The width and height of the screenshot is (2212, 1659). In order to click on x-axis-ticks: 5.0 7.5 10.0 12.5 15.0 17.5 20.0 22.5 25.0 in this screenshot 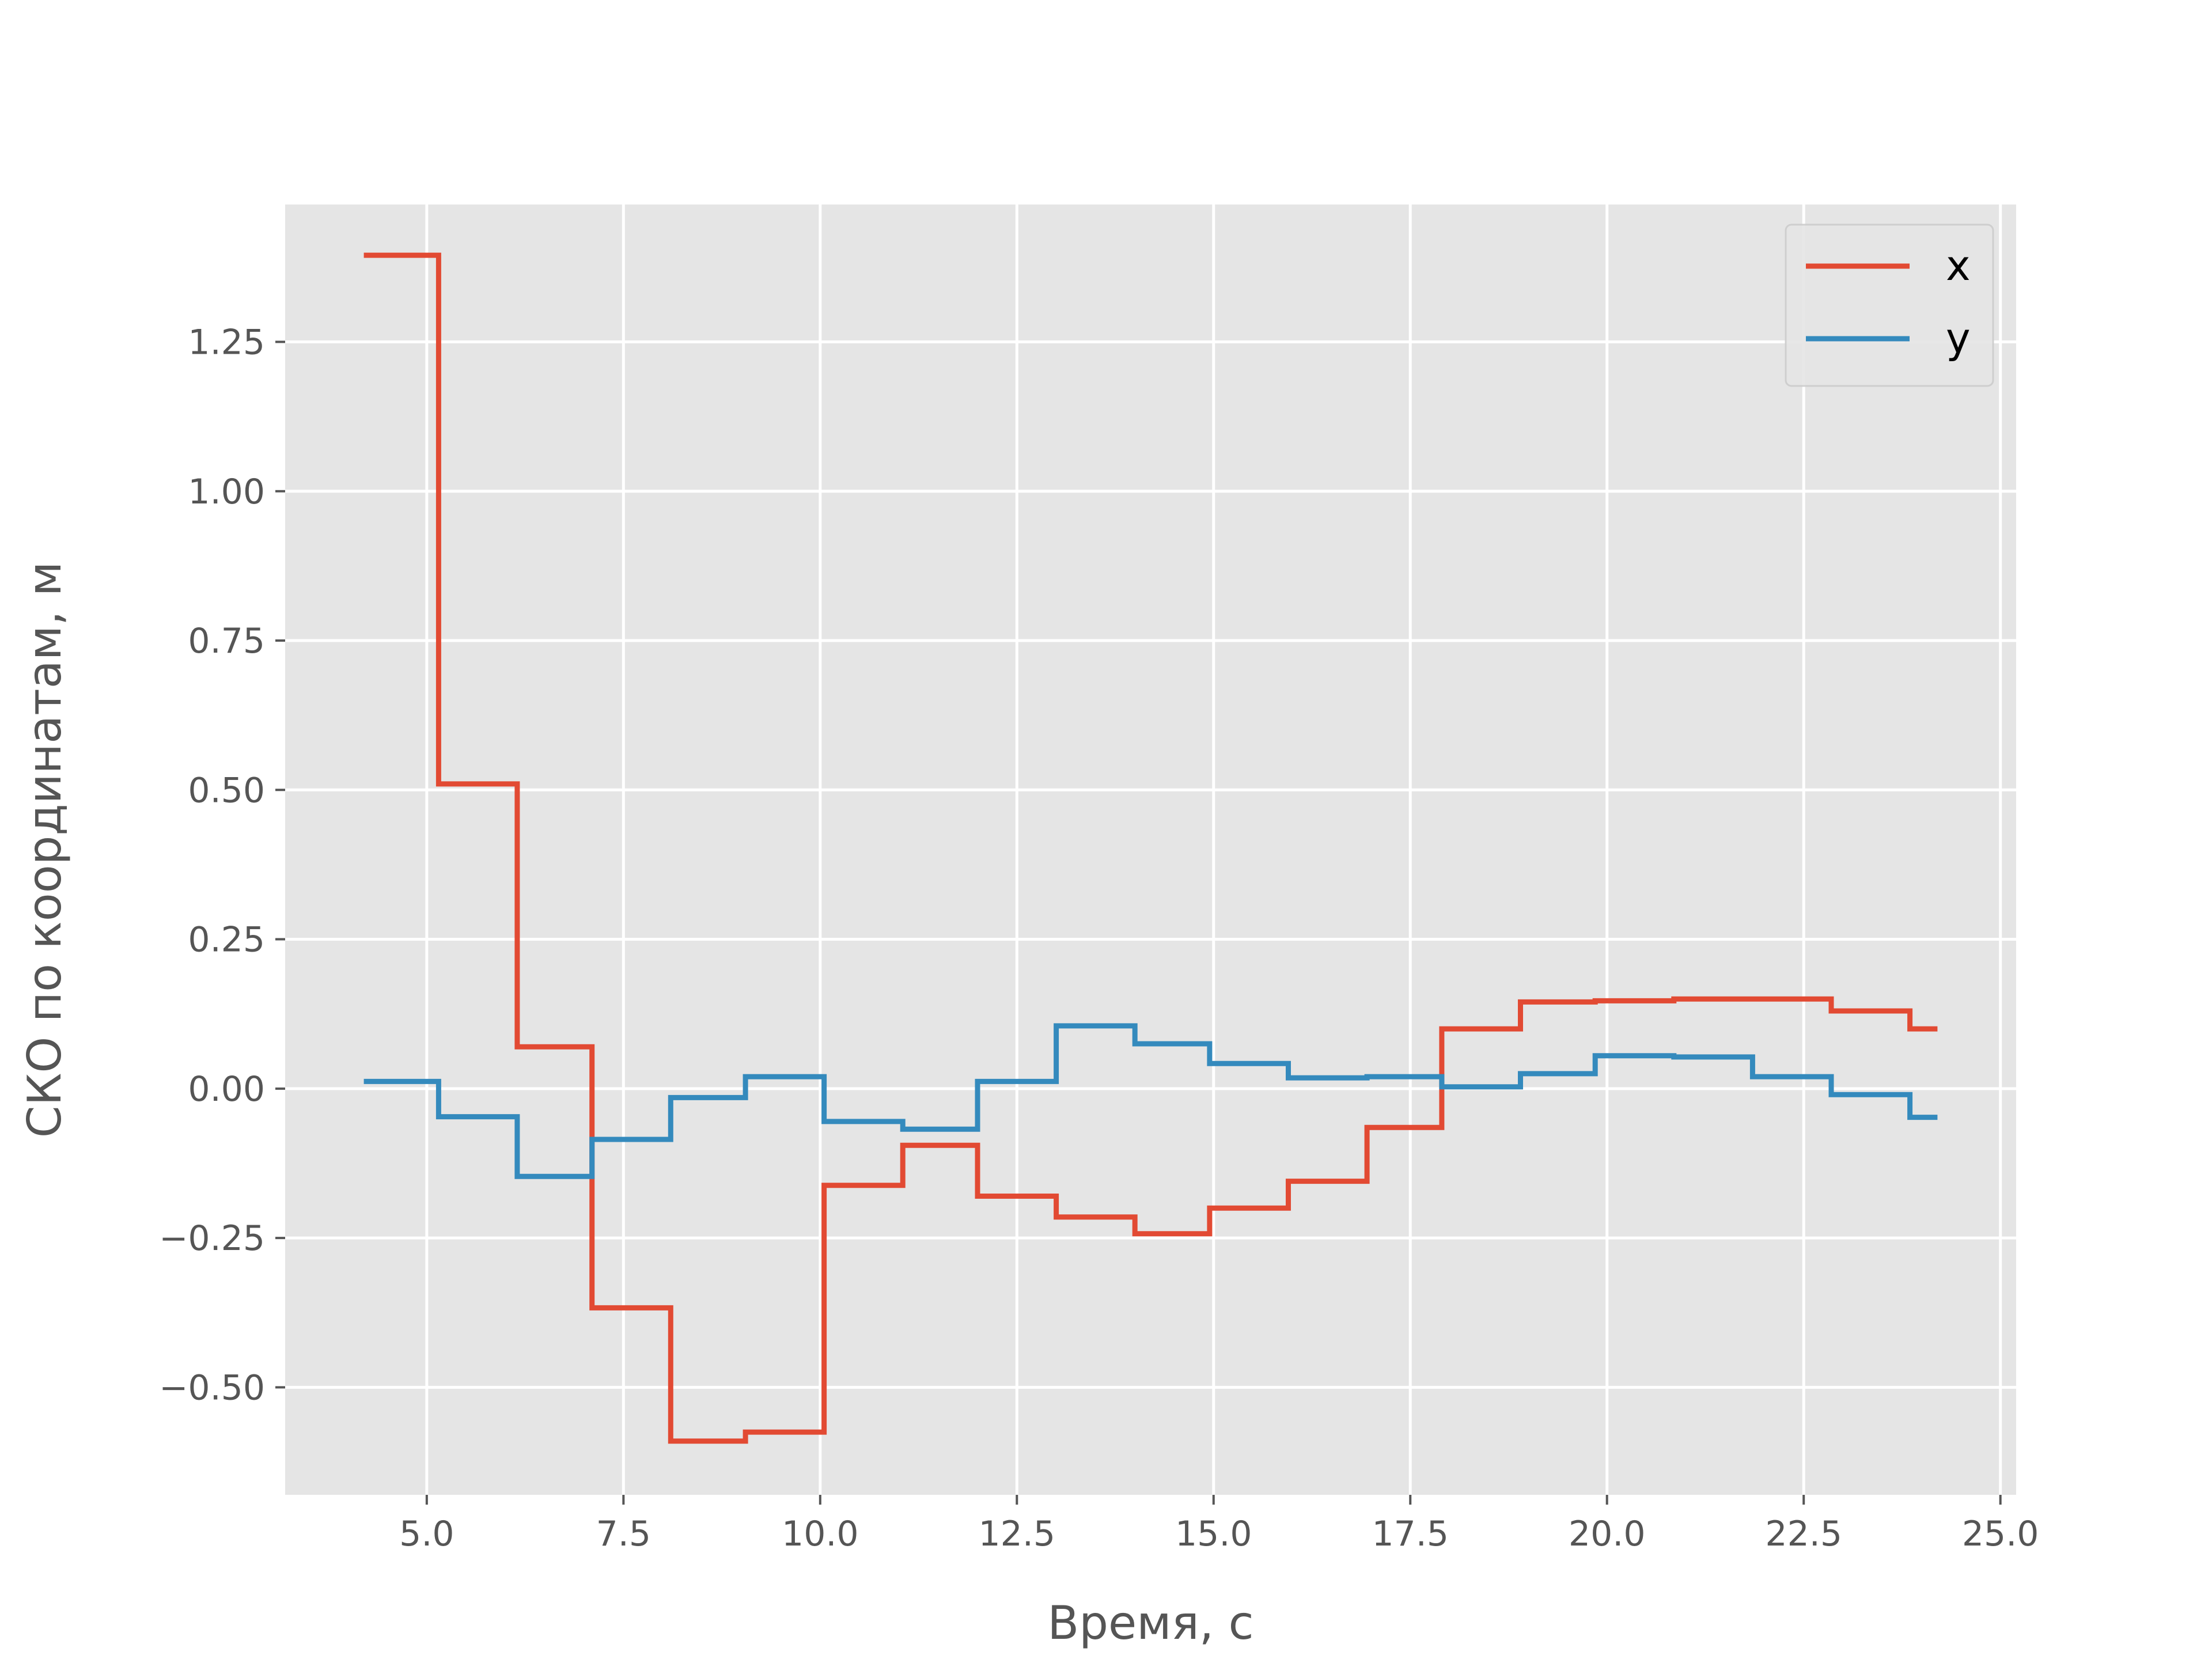, I will do `click(1219, 1524)`.